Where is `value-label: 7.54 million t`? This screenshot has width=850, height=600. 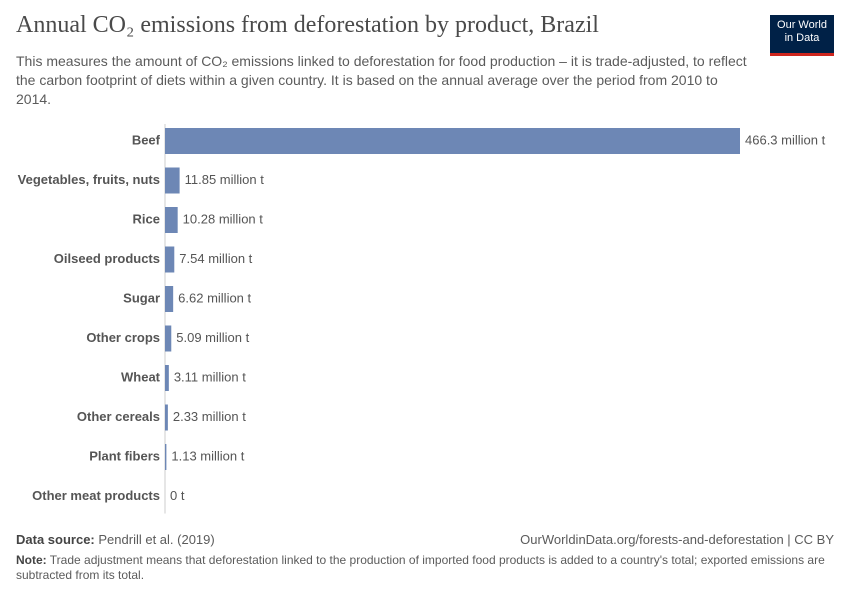 value-label: 7.54 million t is located at coordinates (215, 258).